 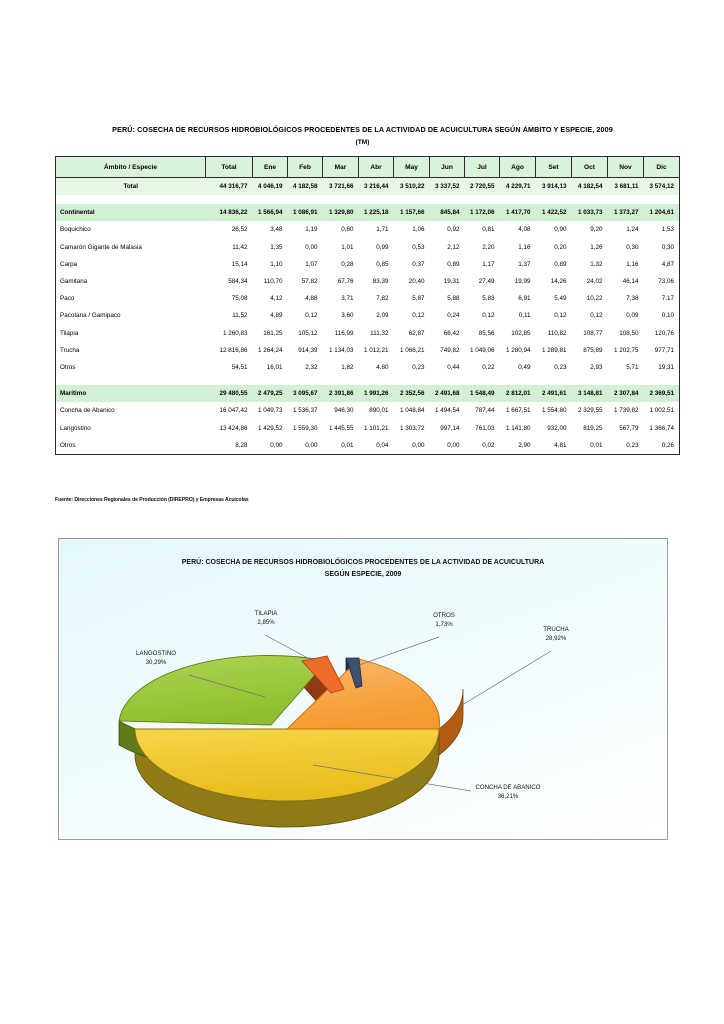 I want to click on row-value: 3 216,44, so click(x=376, y=186).